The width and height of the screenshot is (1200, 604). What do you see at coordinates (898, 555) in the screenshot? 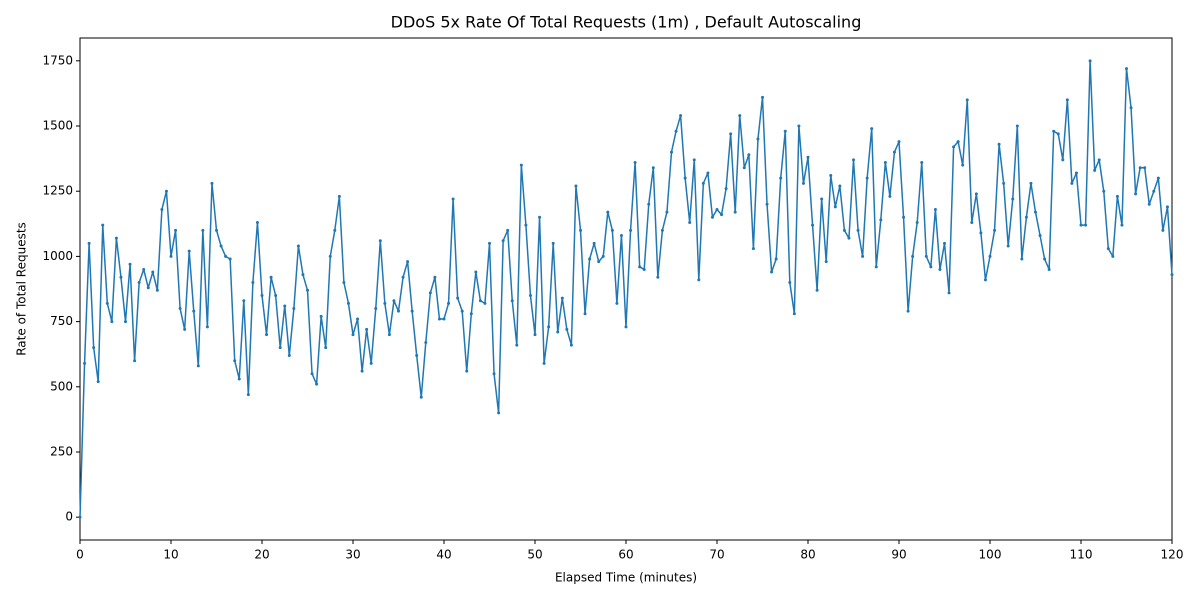
I see `x-tick-label: 90` at bounding box center [898, 555].